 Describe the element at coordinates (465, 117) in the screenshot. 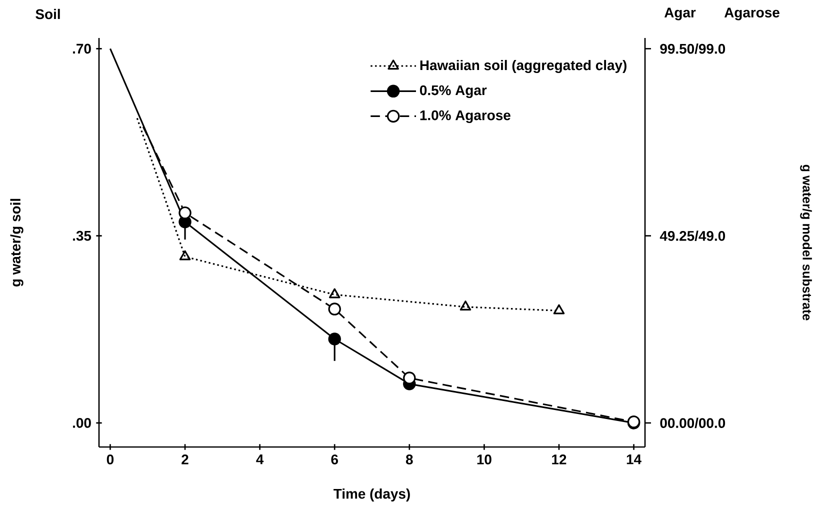

I see `legend-label: 1.0% Agarose` at that location.